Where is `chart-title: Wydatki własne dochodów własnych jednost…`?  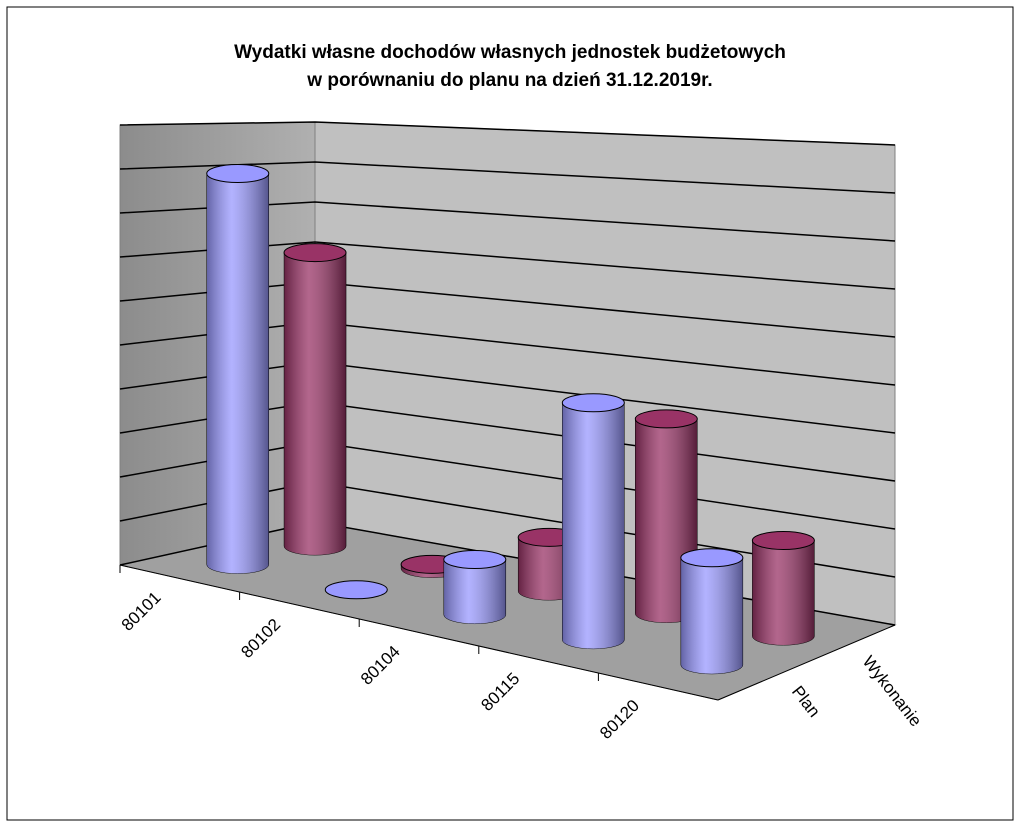
chart-title: Wydatki własne dochodów własnych jednost… is located at coordinates (510, 52).